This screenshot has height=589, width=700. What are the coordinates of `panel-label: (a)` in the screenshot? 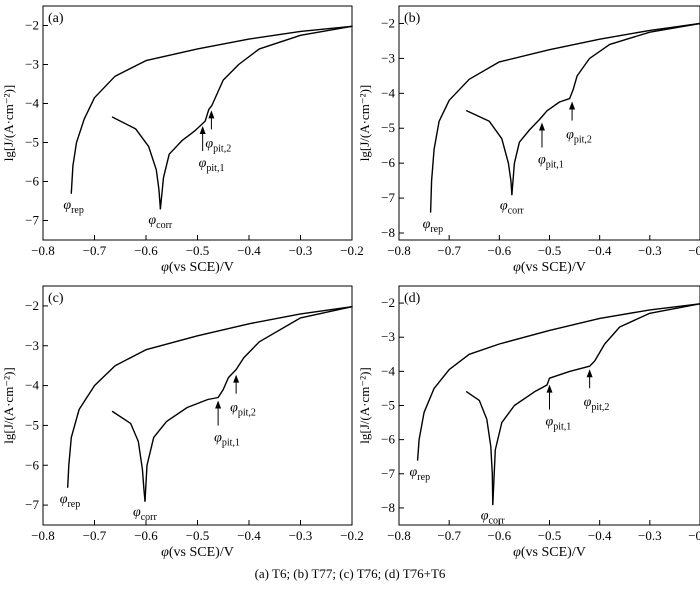 It's located at (56, 18).